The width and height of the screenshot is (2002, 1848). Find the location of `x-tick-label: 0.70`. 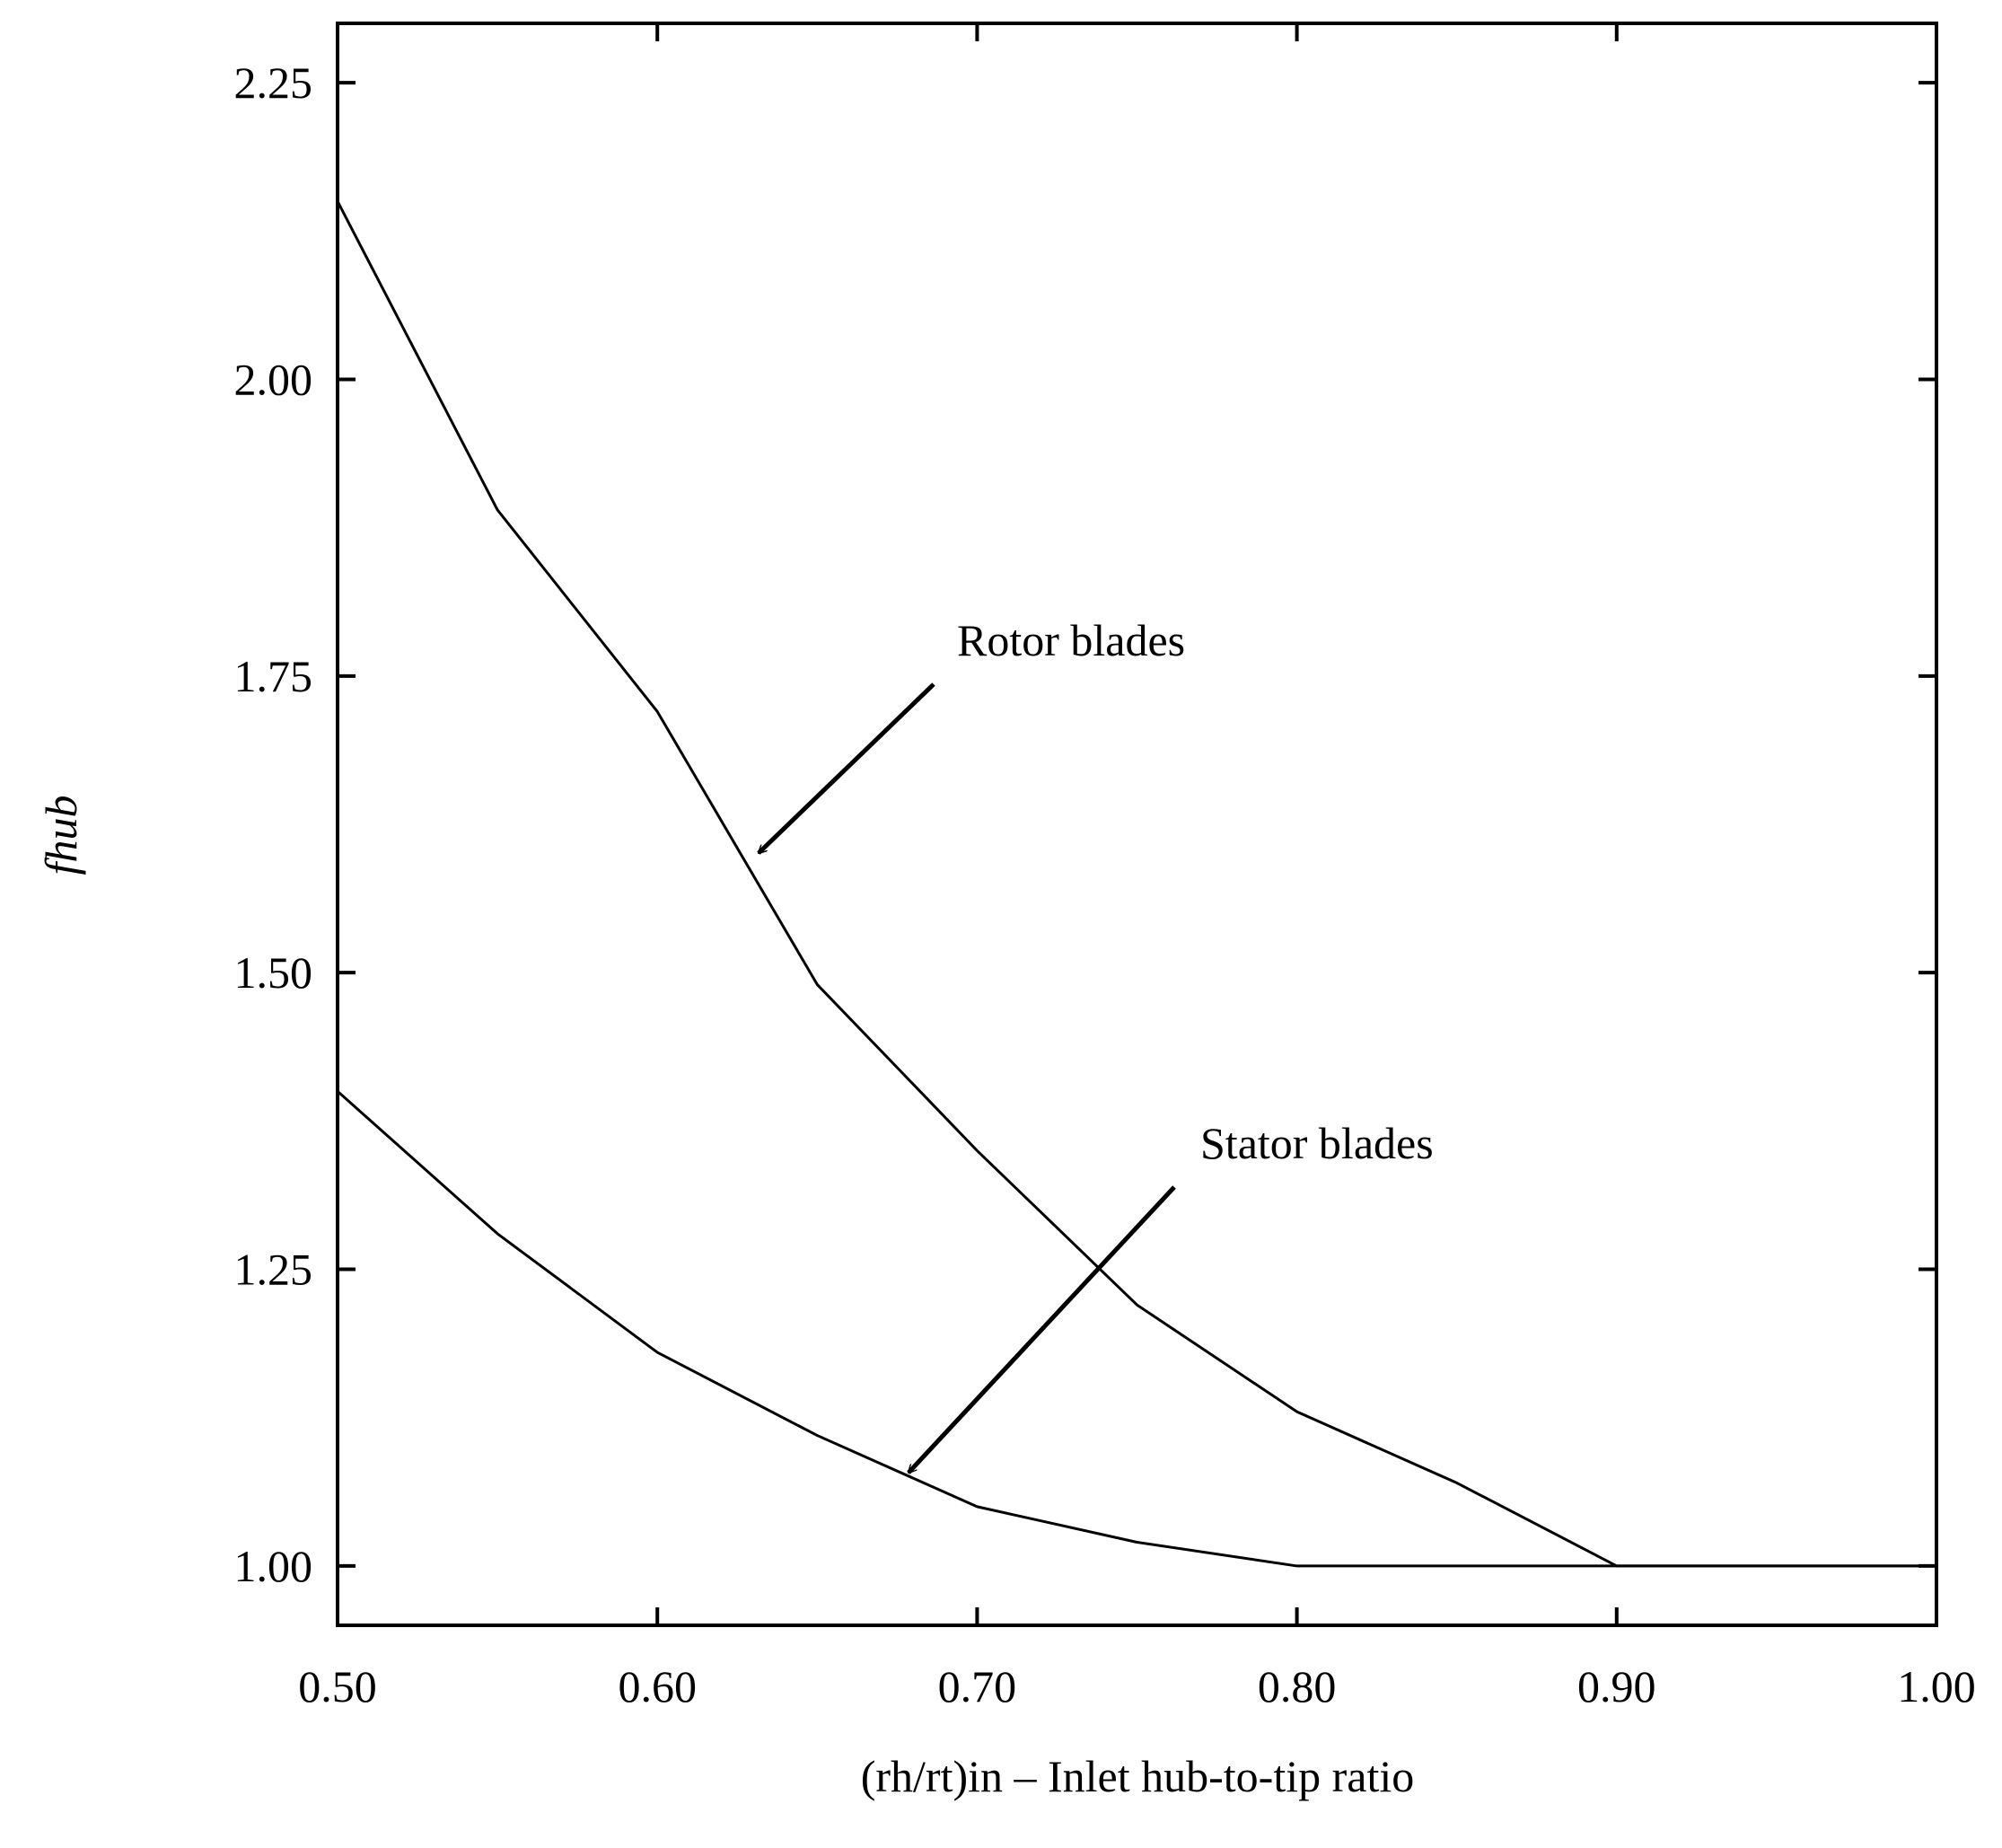

x-tick-label: 0.70 is located at coordinates (977, 1686).